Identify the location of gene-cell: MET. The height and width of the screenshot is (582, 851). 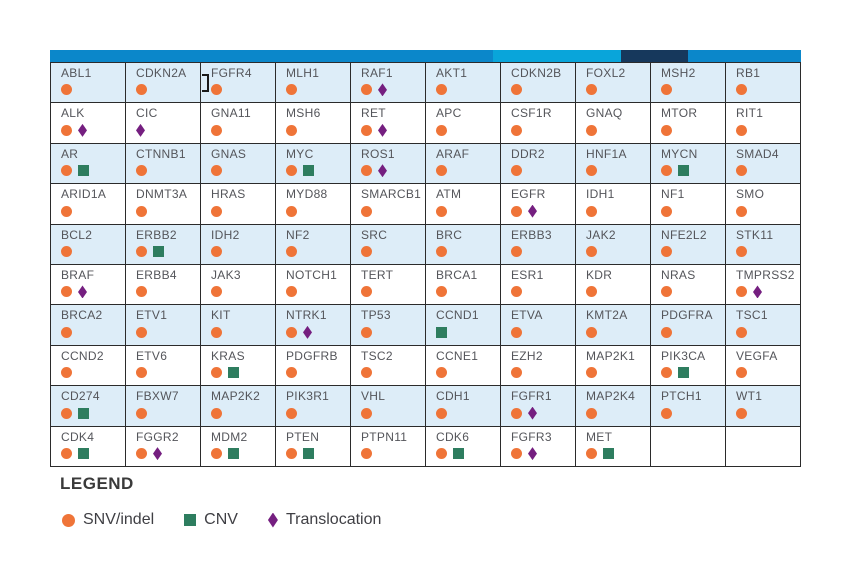
(613, 447).